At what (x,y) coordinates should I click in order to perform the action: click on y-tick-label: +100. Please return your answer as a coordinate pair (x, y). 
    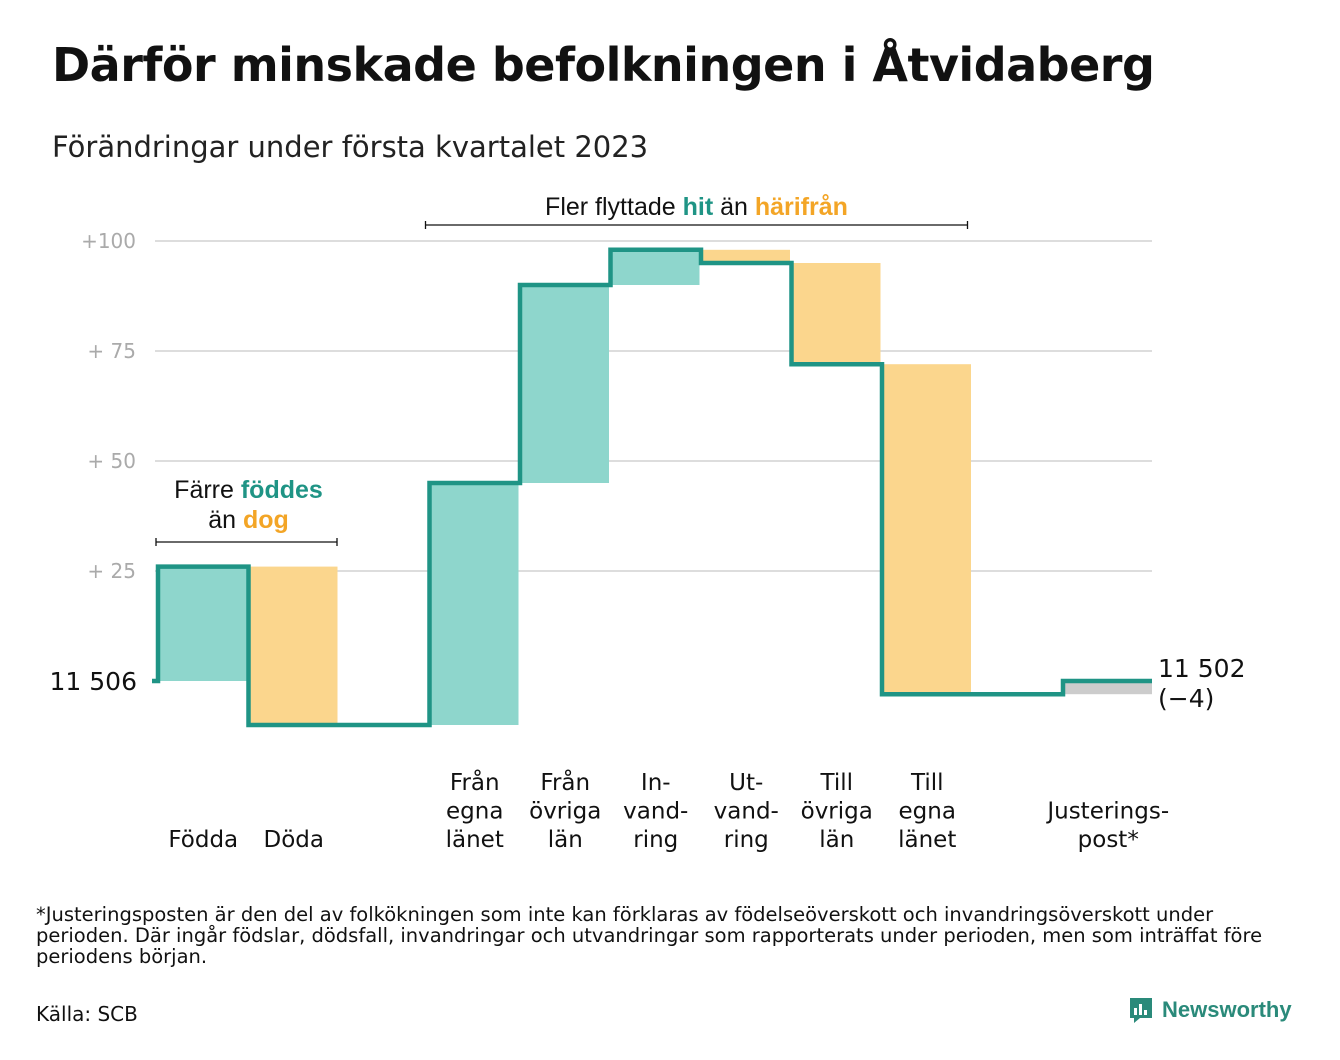
    Looking at the image, I should click on (108, 241).